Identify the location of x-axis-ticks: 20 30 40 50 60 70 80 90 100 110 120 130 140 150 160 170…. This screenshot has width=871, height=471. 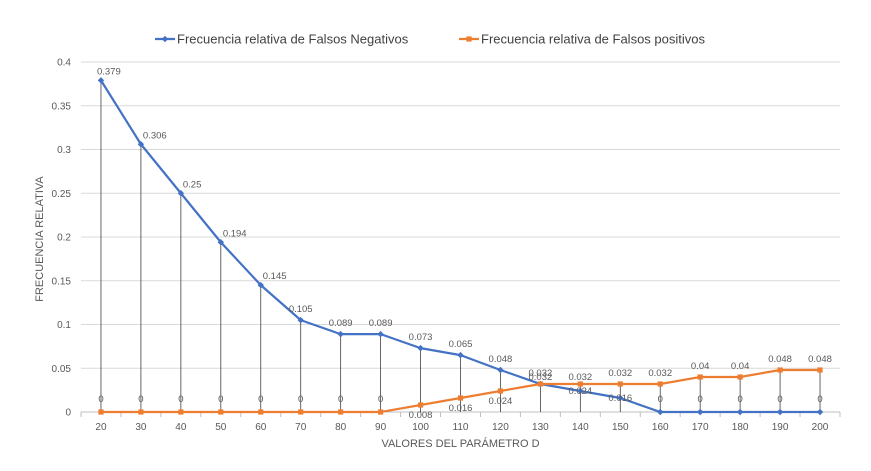
(461, 427).